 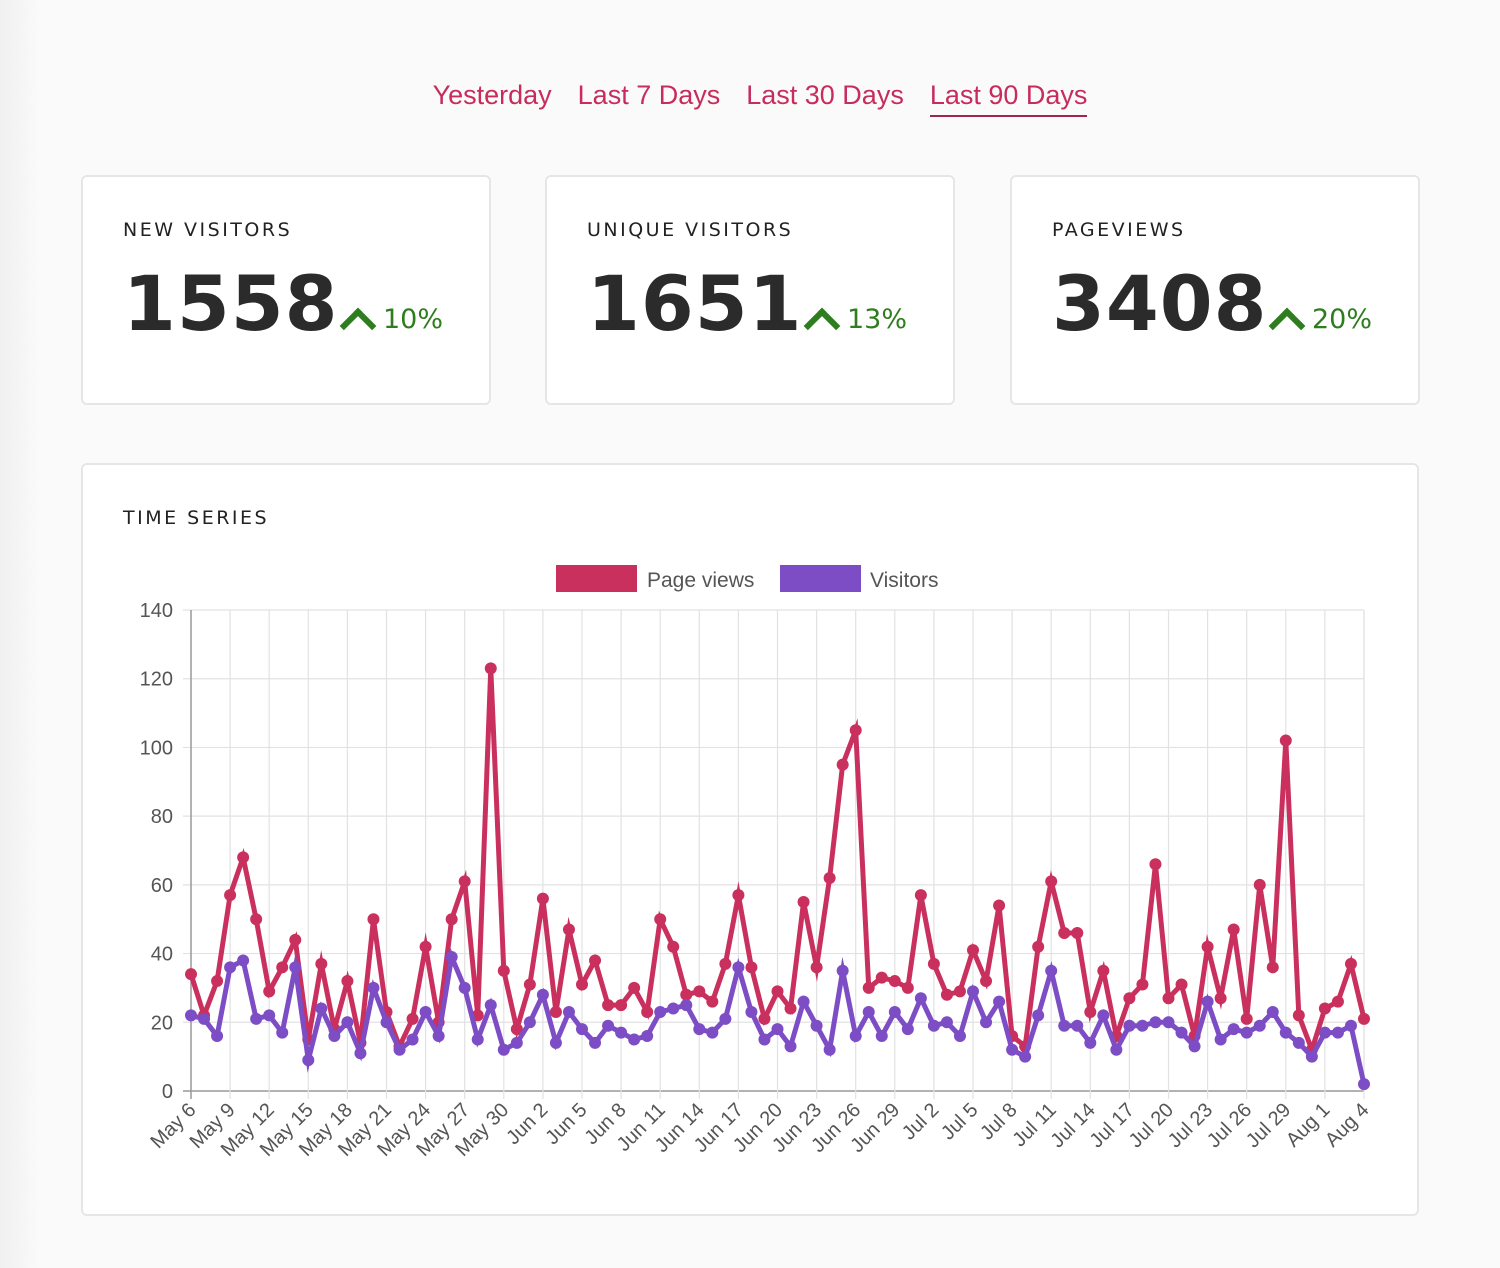 I want to click on y-tick-label: 0, so click(x=167, y=1092).